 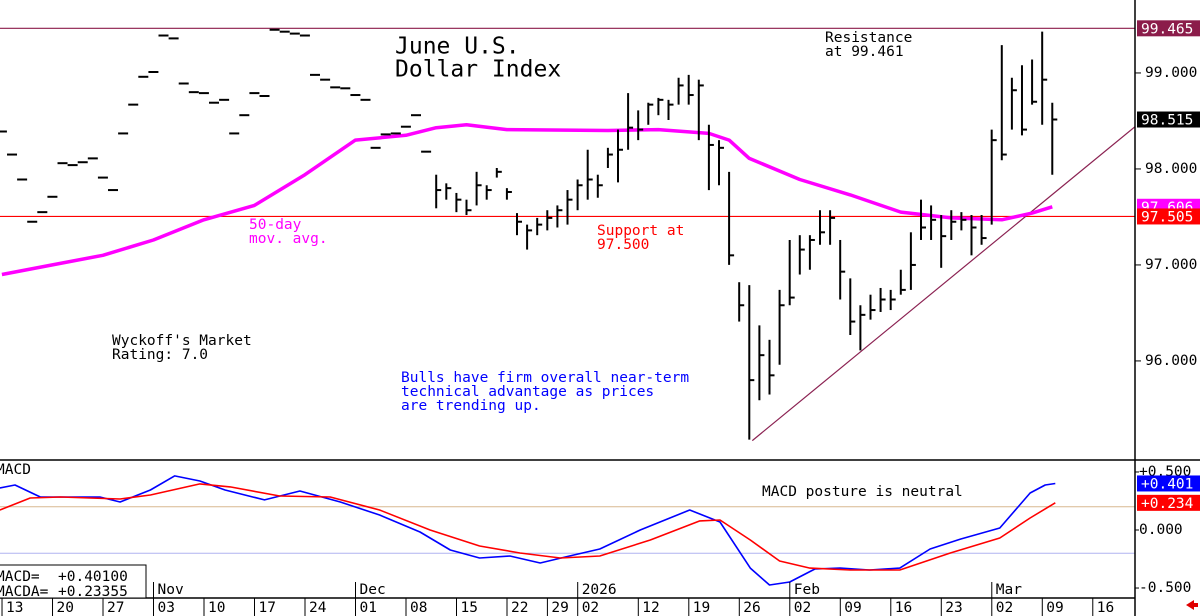 What do you see at coordinates (267, 608) in the screenshot?
I see `x-tick-label: 17` at bounding box center [267, 608].